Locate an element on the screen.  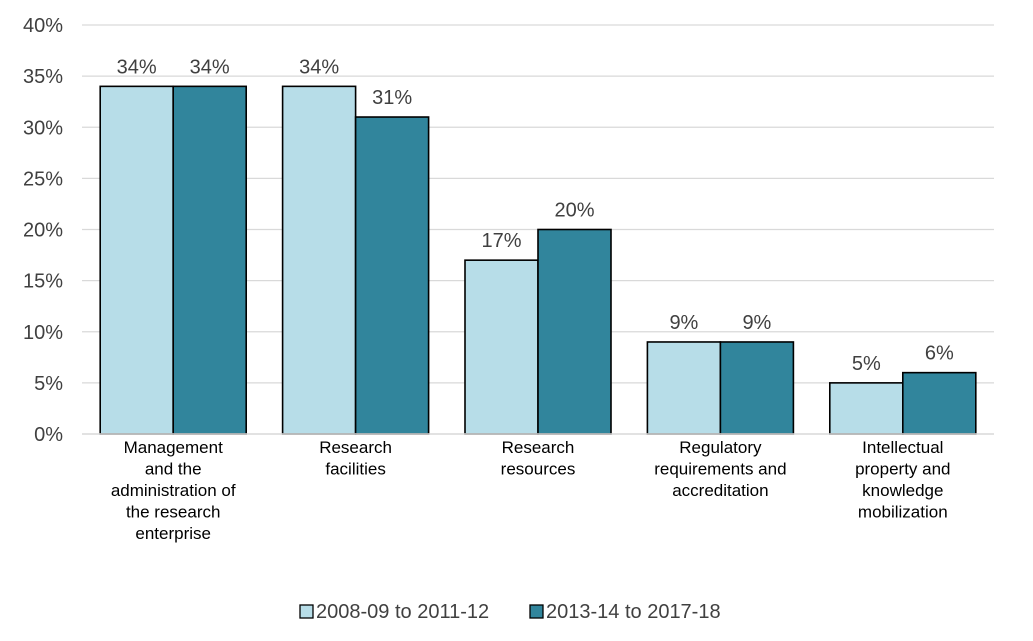
y-tick-label: 20% is located at coordinates (43, 231).